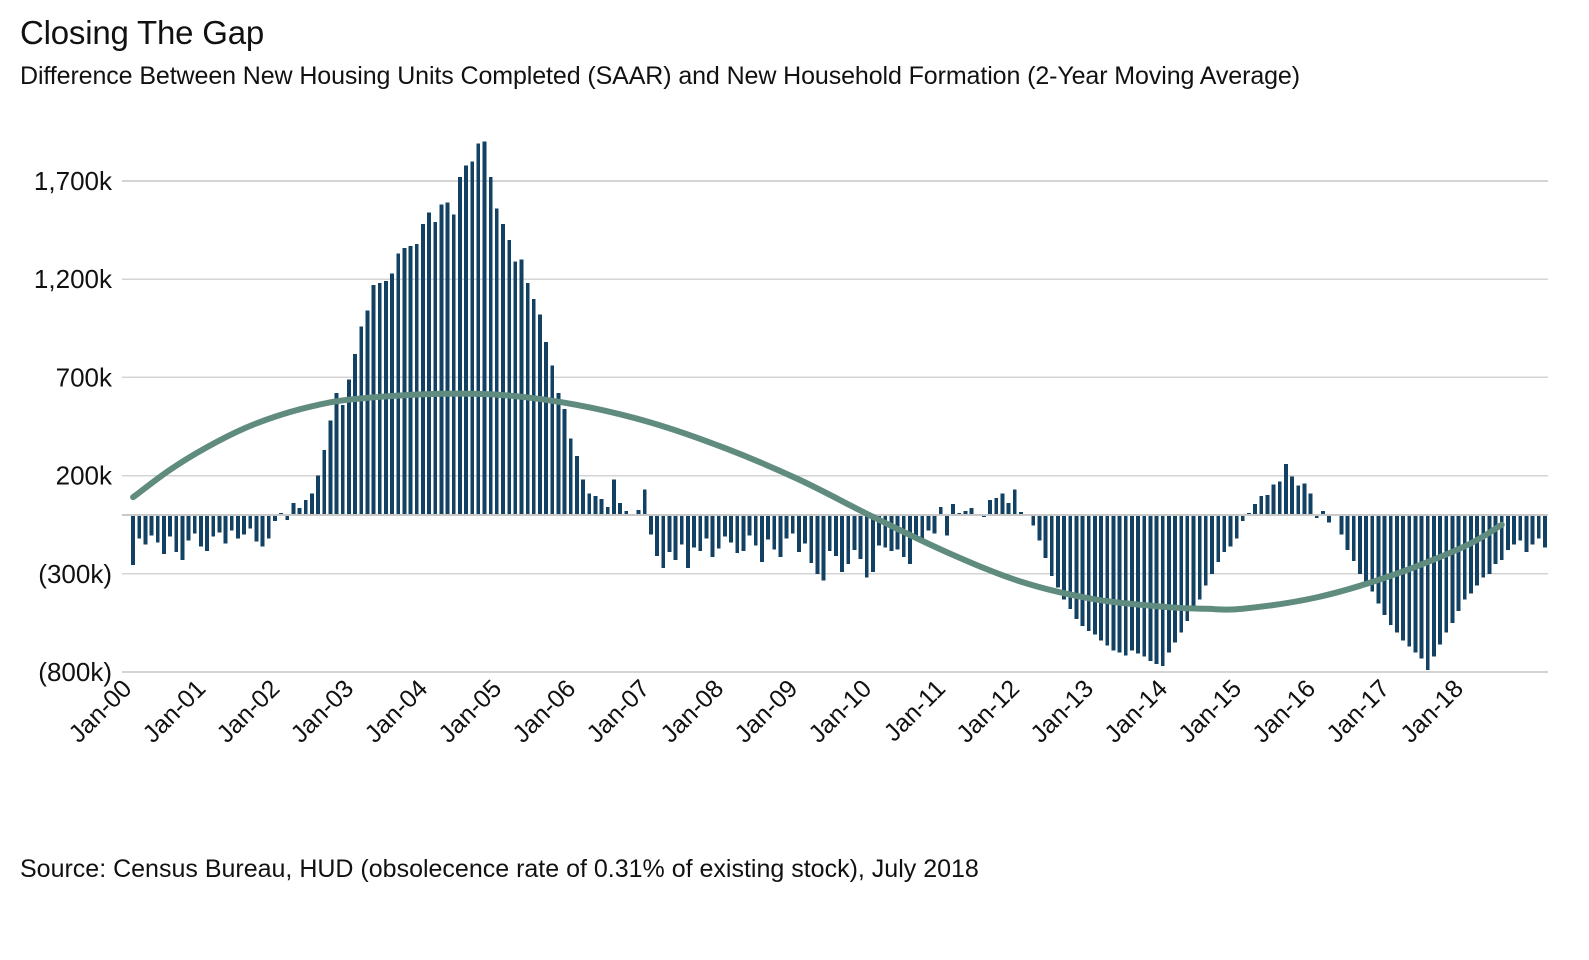 The height and width of the screenshot is (960, 1589). Describe the element at coordinates (75, 672) in the screenshot. I see `y-tick-label: (800k)` at that location.